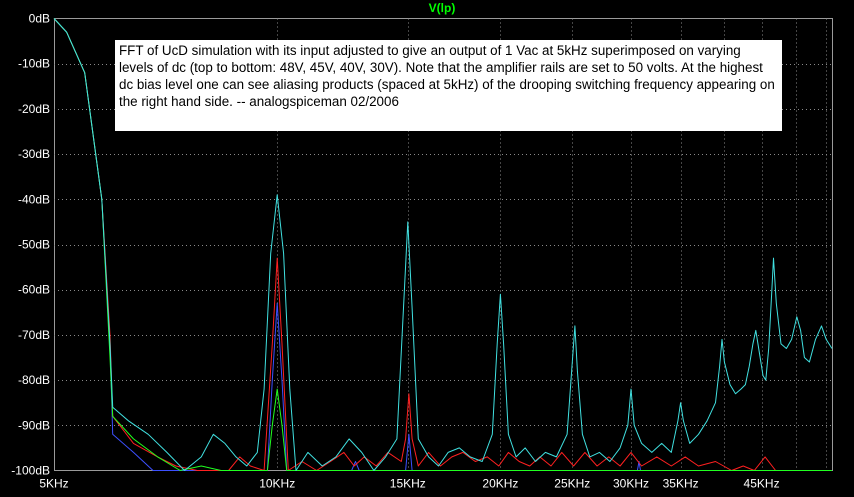  I want to click on y-tick-label: -100dB, so click(30, 471).